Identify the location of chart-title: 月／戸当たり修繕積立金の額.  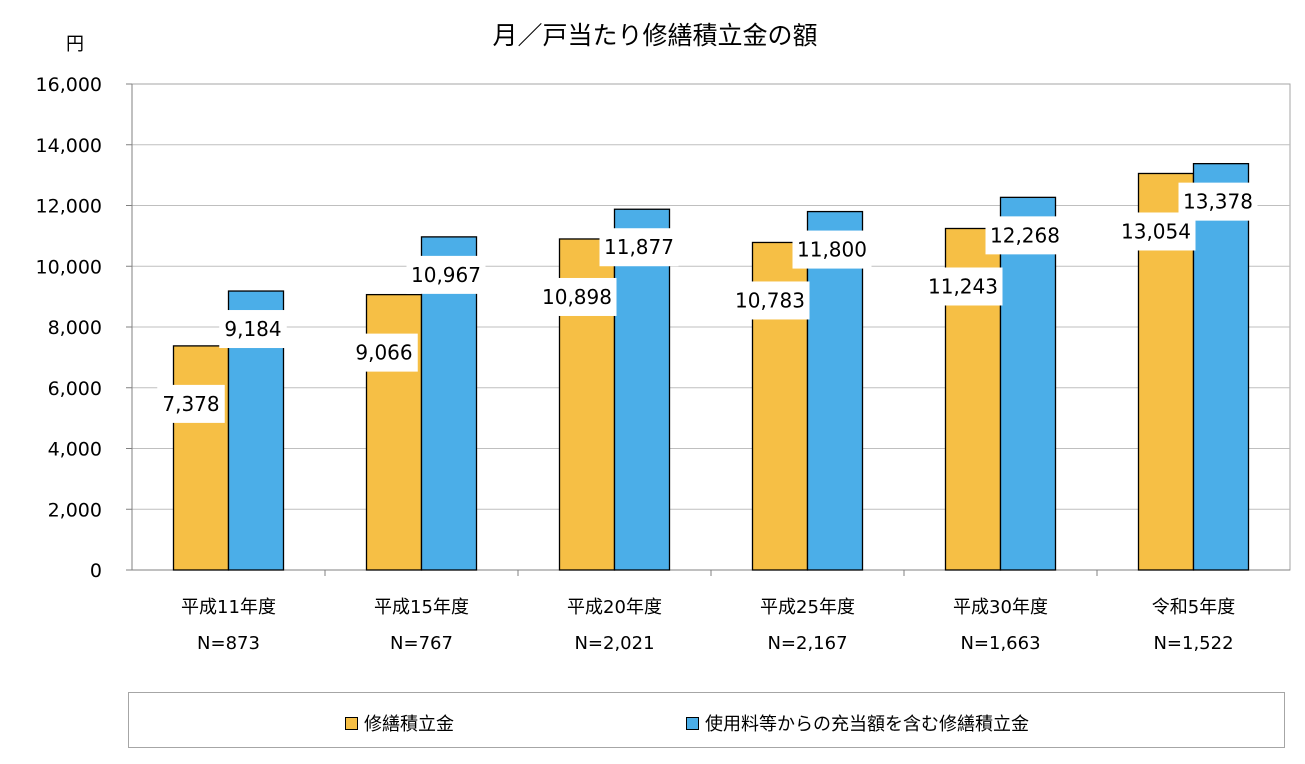
(654, 35).